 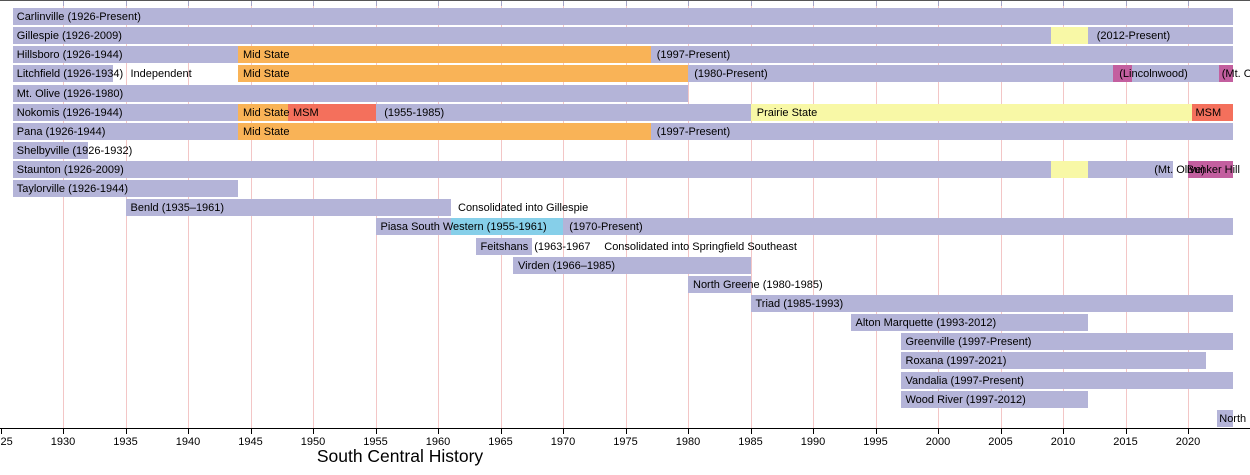 I want to click on row-vandalia: Vandalia (1997-Present), so click(x=625, y=381).